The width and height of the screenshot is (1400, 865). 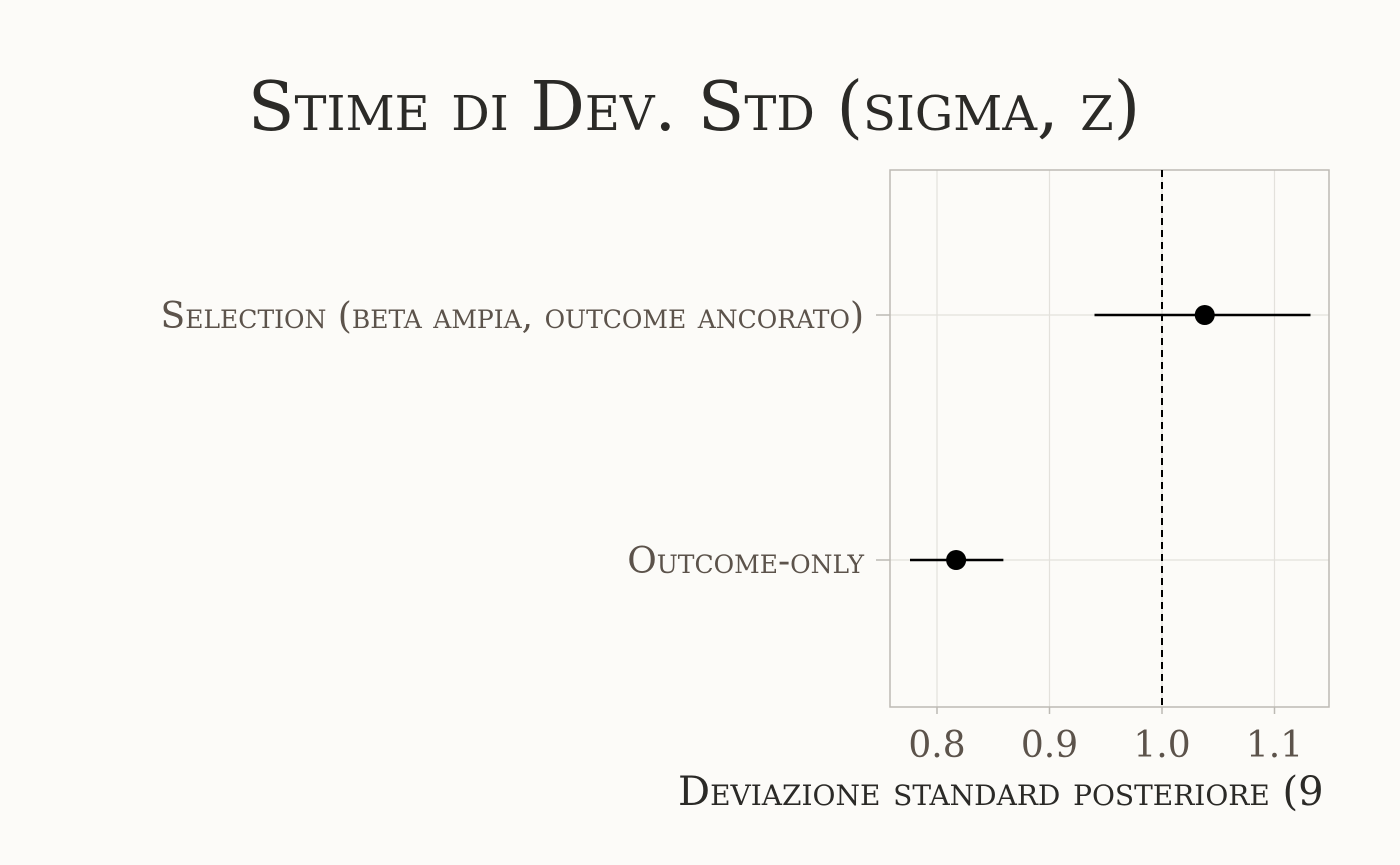 I want to click on marks-layer, so click(x=1110, y=437).